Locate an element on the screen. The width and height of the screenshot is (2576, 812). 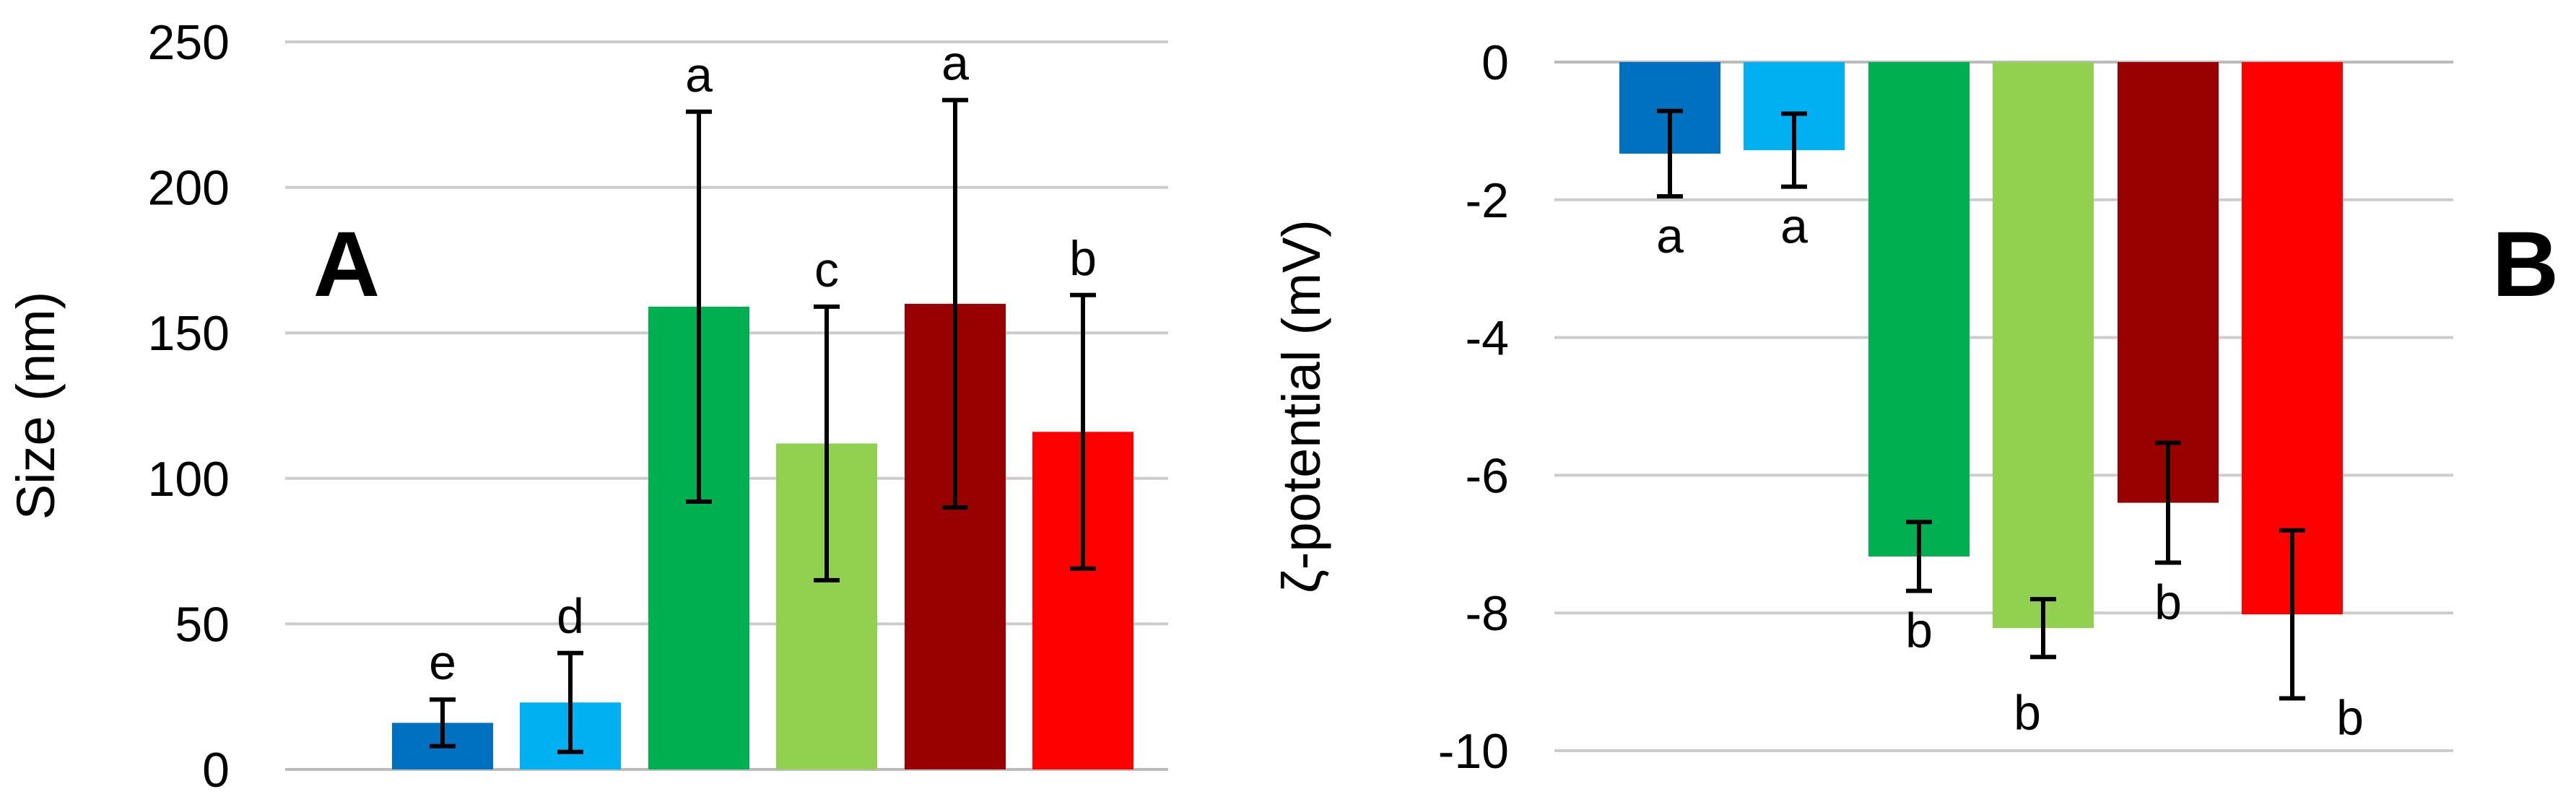
y-tick-label-2: -4 is located at coordinates (1488, 338).